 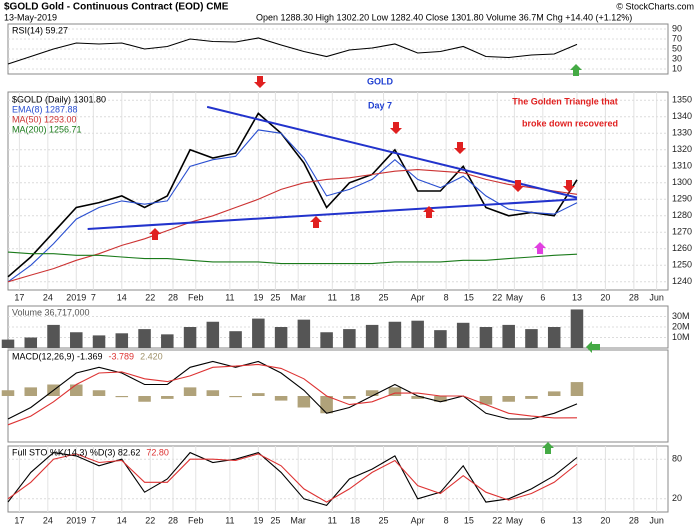 What do you see at coordinates (45, 109) in the screenshot?
I see `legend-entry: EMA(8) 1287.88` at bounding box center [45, 109].